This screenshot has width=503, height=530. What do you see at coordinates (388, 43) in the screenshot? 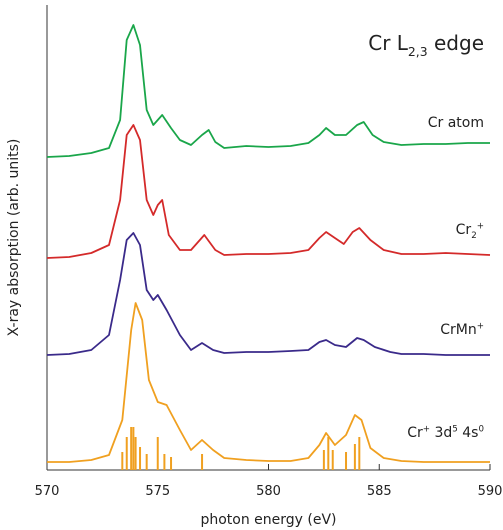
I see `chart-title-part: Cr L` at bounding box center [388, 43].